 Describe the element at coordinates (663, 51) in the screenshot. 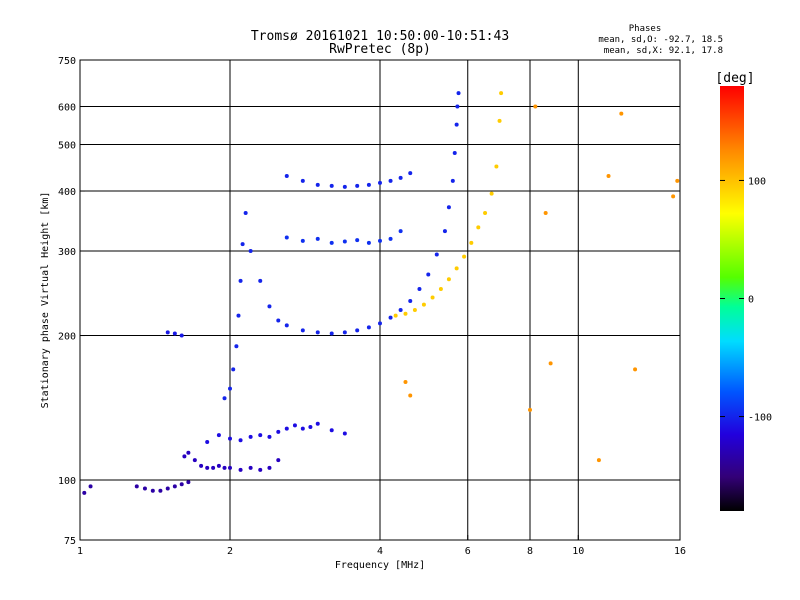

I see `phase-stat-x: mean, sd,X: 92.1, 17.8` at that location.